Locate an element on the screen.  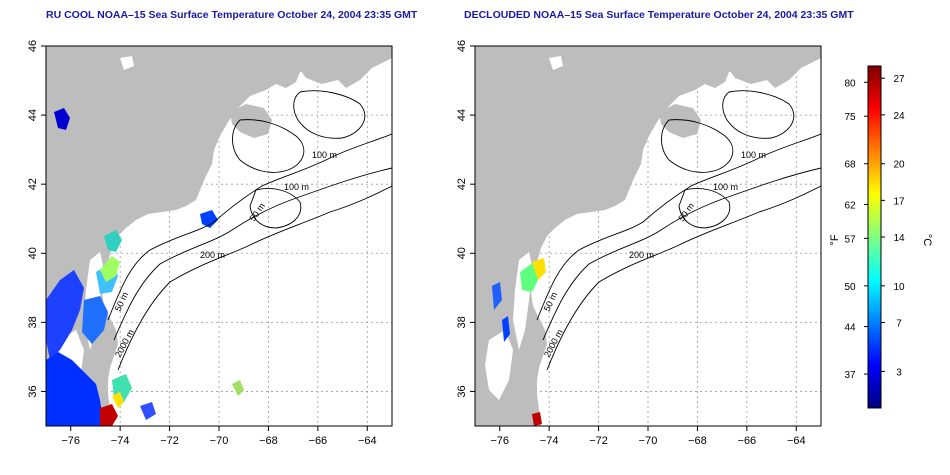
celsius-label: °C is located at coordinates (927, 240).